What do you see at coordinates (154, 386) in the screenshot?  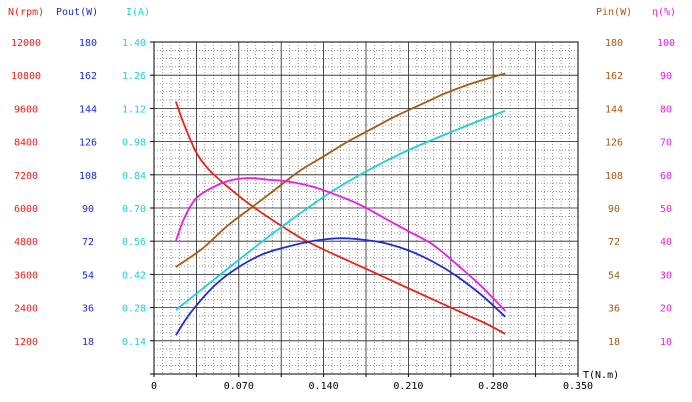 I see `x-tick-label: 0` at bounding box center [154, 386].